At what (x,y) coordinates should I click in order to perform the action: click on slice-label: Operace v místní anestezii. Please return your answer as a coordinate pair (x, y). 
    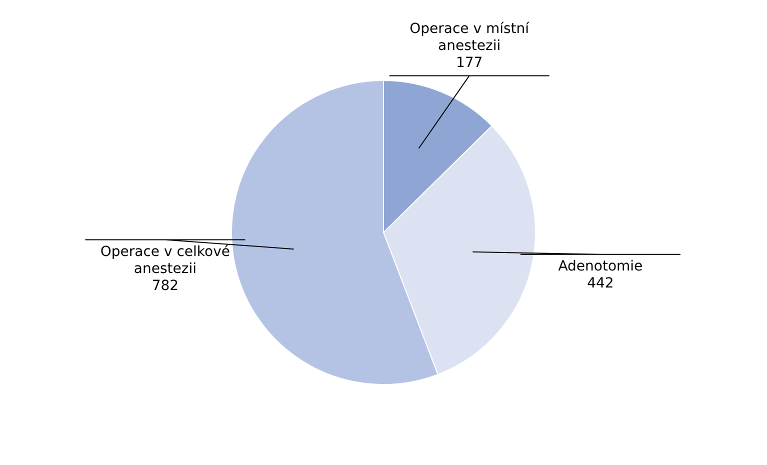
    Looking at the image, I should click on (470, 37).